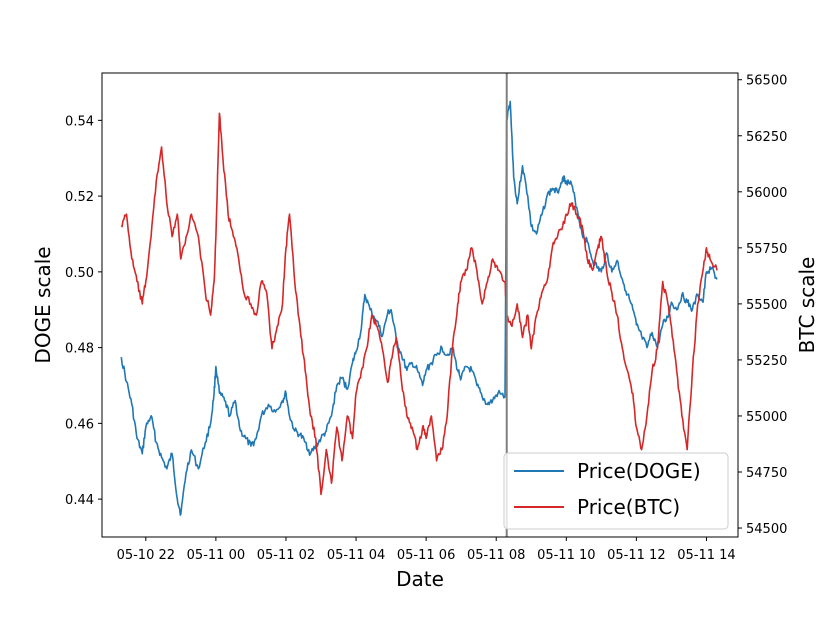  What do you see at coordinates (286, 555) in the screenshot?
I see `x-tick-label: 05-11 02` at bounding box center [286, 555].